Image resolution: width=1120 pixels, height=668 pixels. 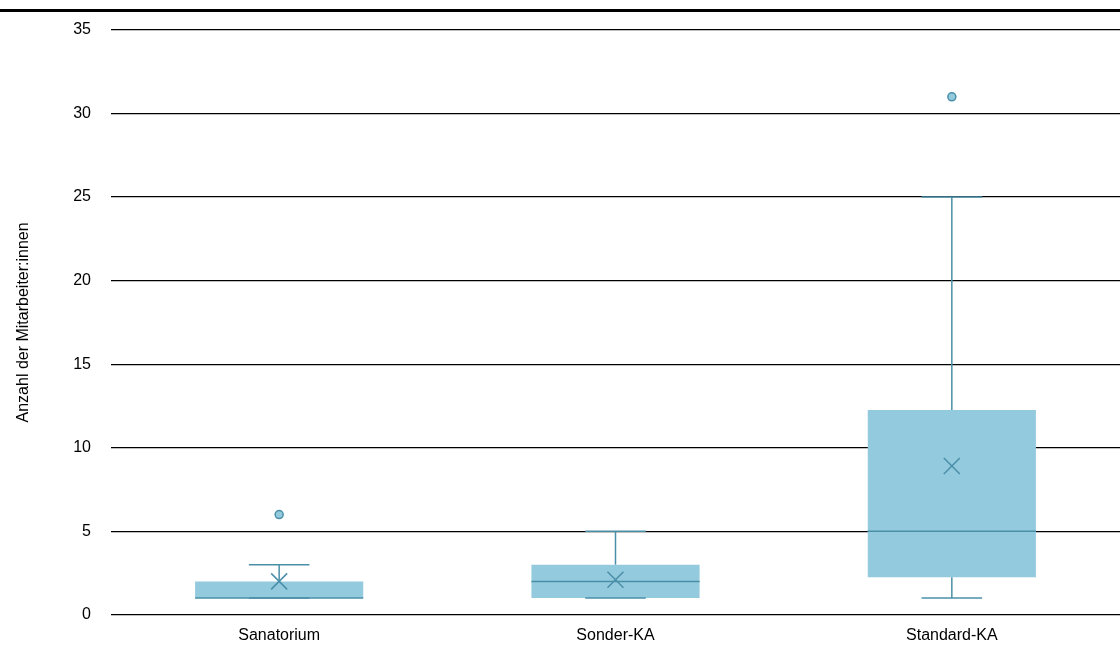 I want to click on y-tick-label: 0, so click(x=87, y=614).